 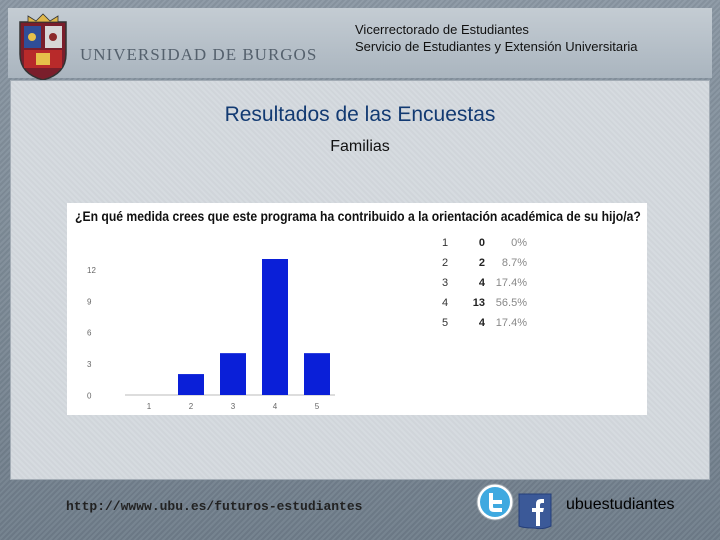 What do you see at coordinates (481, 263) in the screenshot?
I see `summary-count: 2` at bounding box center [481, 263].